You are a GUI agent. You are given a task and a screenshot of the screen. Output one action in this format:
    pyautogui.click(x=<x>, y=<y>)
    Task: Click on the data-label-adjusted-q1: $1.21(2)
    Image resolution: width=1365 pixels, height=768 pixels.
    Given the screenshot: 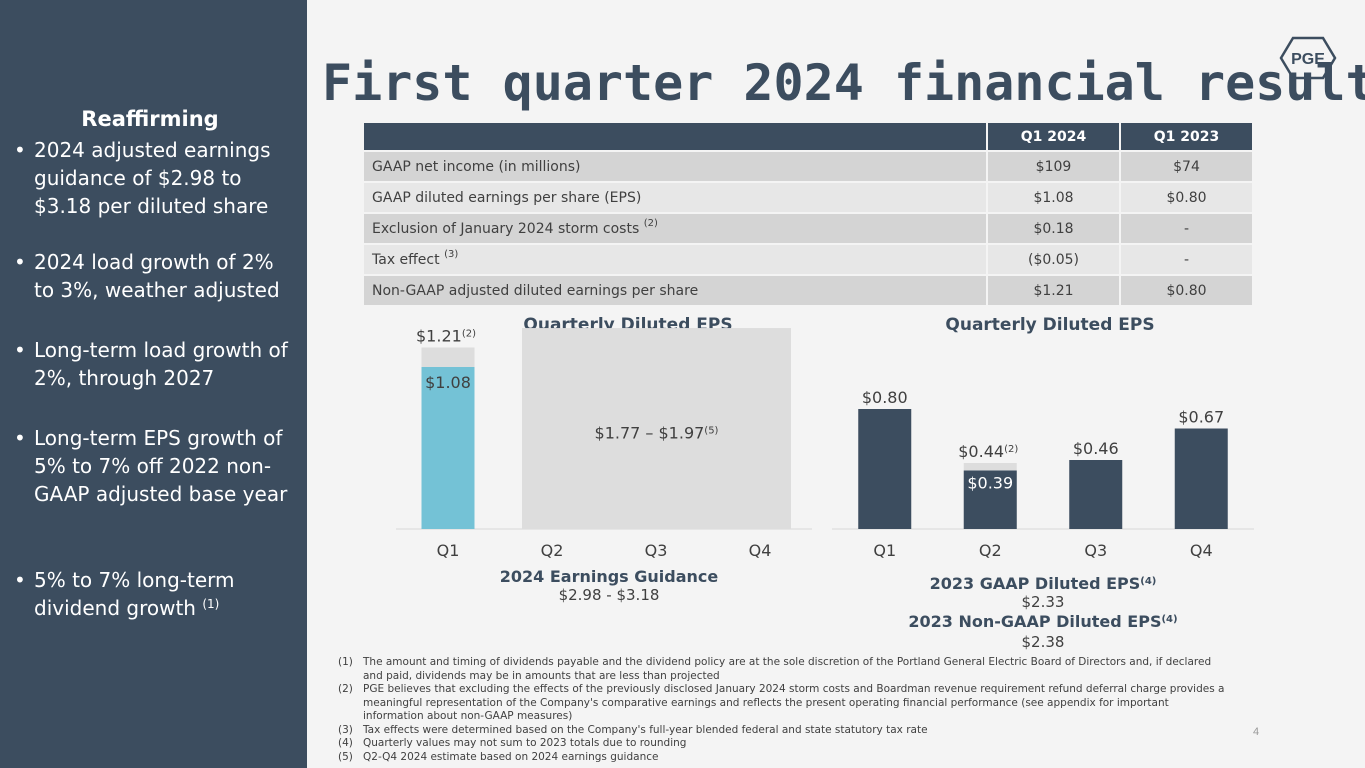 What is the action you would take?
    pyautogui.click(x=446, y=336)
    